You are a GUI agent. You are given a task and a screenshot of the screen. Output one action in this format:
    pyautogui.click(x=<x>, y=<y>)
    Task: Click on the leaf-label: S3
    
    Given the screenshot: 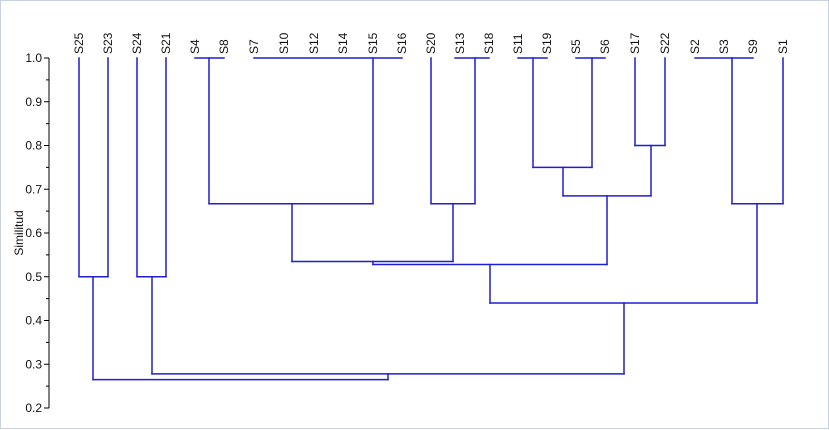 What is the action you would take?
    pyautogui.click(x=724, y=46)
    